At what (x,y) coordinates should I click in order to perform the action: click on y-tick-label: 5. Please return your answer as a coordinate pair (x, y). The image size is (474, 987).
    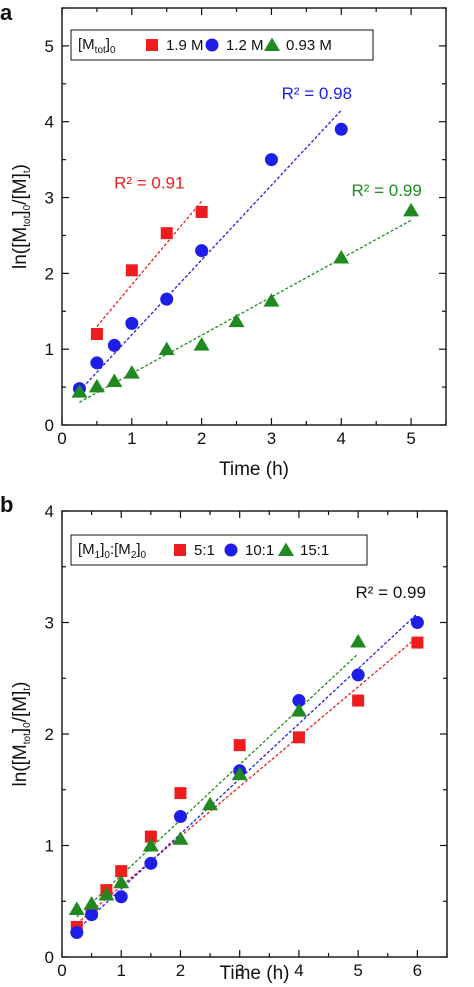
    Looking at the image, I should click on (49, 46).